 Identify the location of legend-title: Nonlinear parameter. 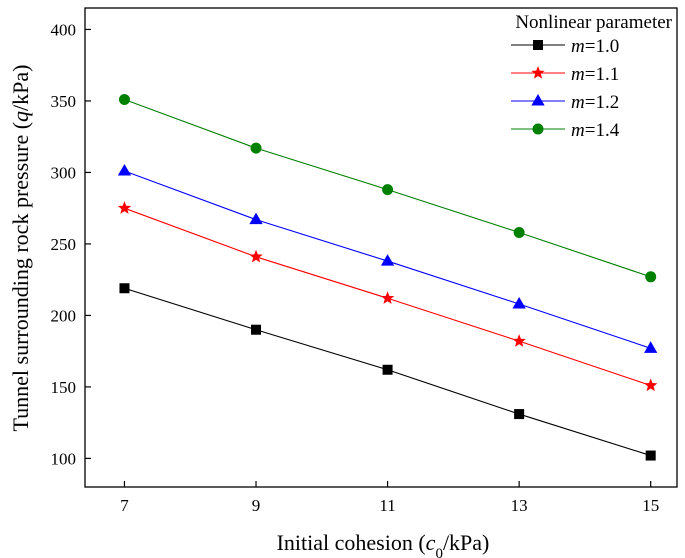
(593, 22).